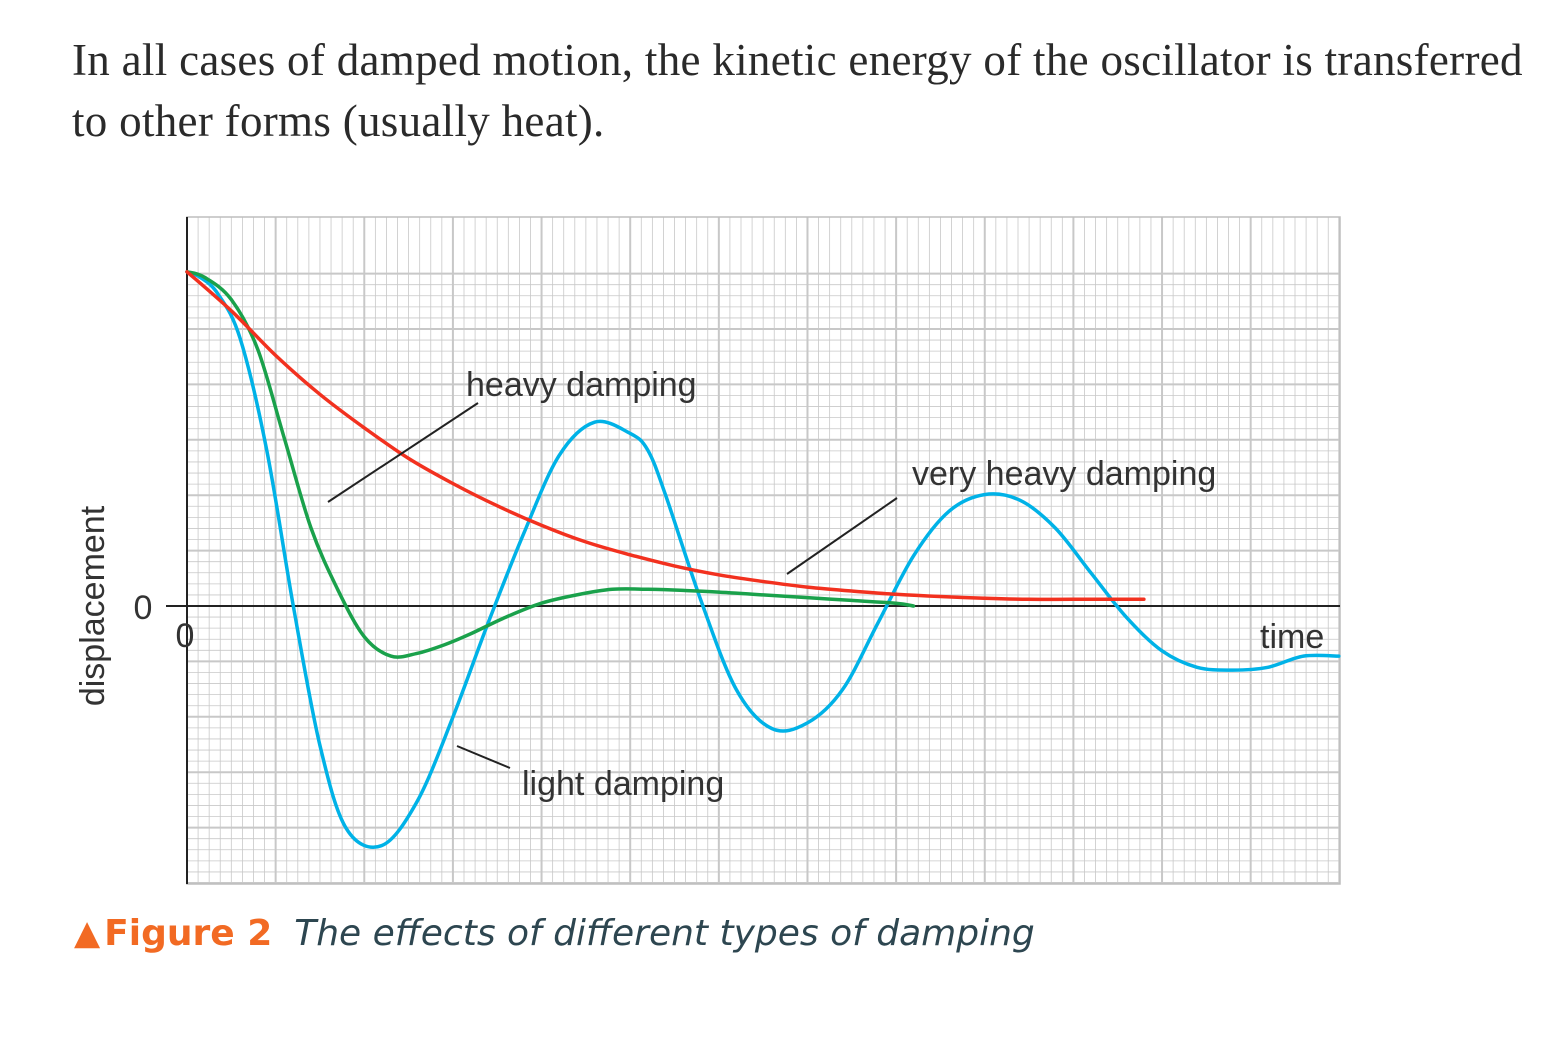 Image resolution: width=1560 pixels, height=1041 pixels. Describe the element at coordinates (1064, 474) in the screenshot. I see `annotation-very-heavy-damping: very heavy damping` at that location.